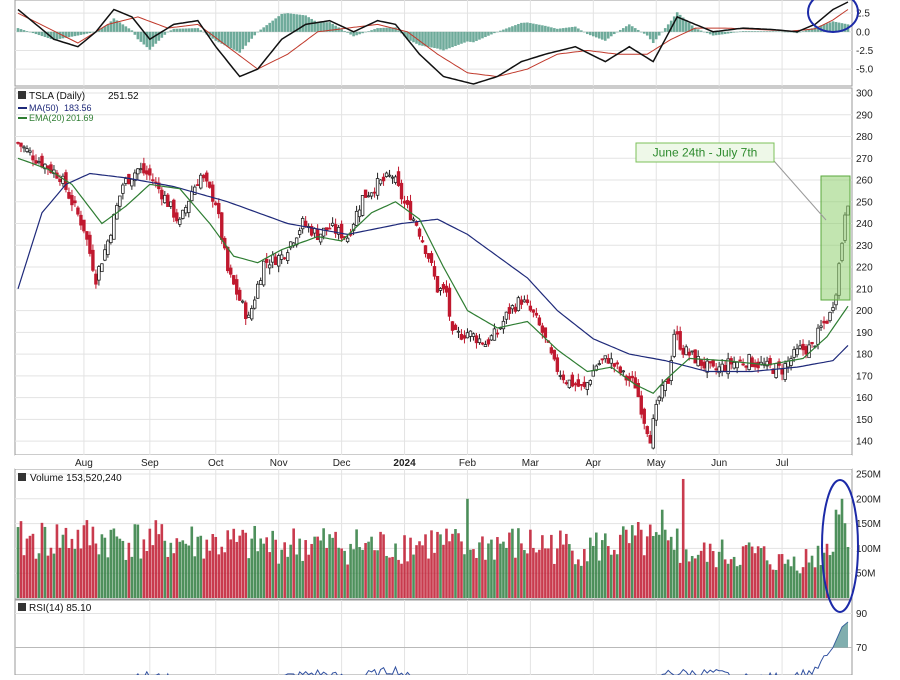  What do you see at coordinates (864, 355) in the screenshot?
I see `price-tick-label: 180` at bounding box center [864, 355].